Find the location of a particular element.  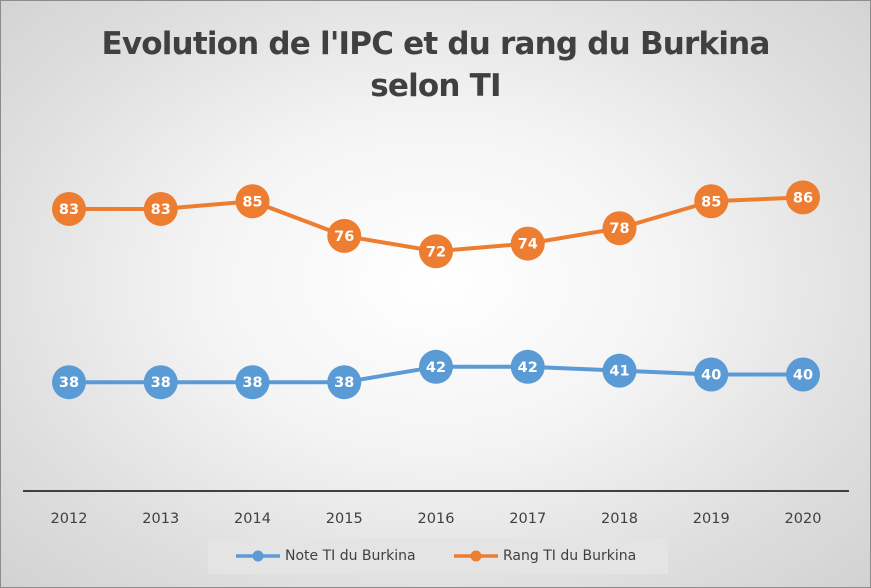

data-label-0-5: 42 is located at coordinates (528, 368).